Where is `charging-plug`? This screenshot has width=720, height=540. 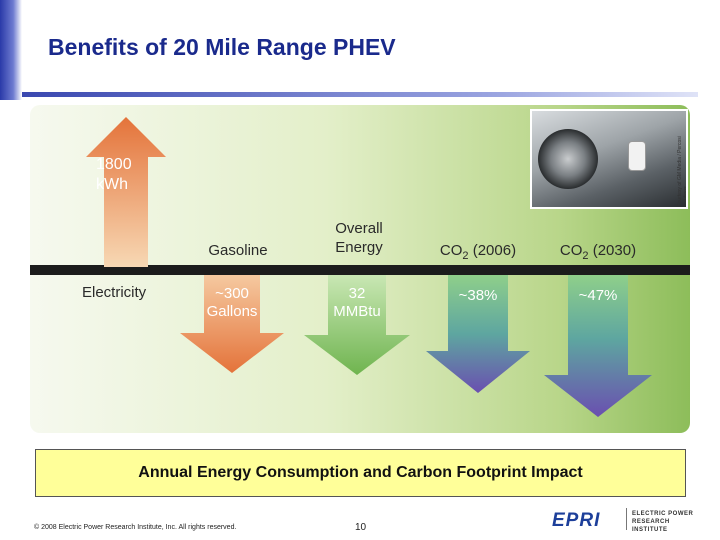
charging-plug is located at coordinates (637, 156).